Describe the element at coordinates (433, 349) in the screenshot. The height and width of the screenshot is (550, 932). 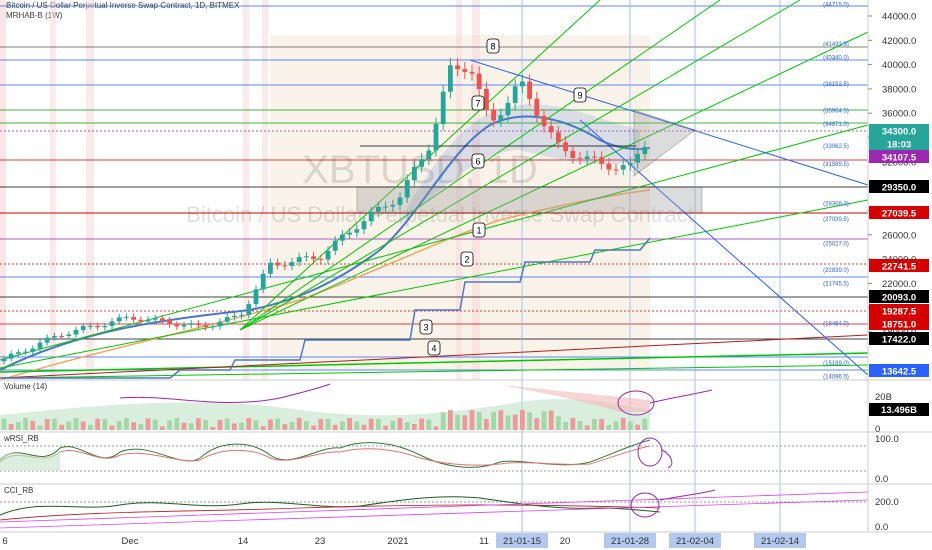
I see `wave-label: 4` at that location.